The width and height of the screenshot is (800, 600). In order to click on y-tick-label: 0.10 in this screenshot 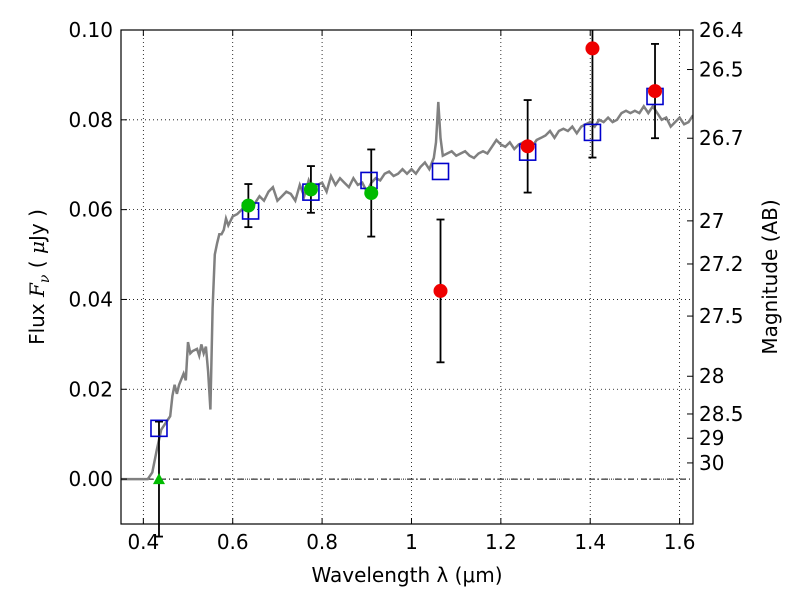, I will do `click(90, 30)`.